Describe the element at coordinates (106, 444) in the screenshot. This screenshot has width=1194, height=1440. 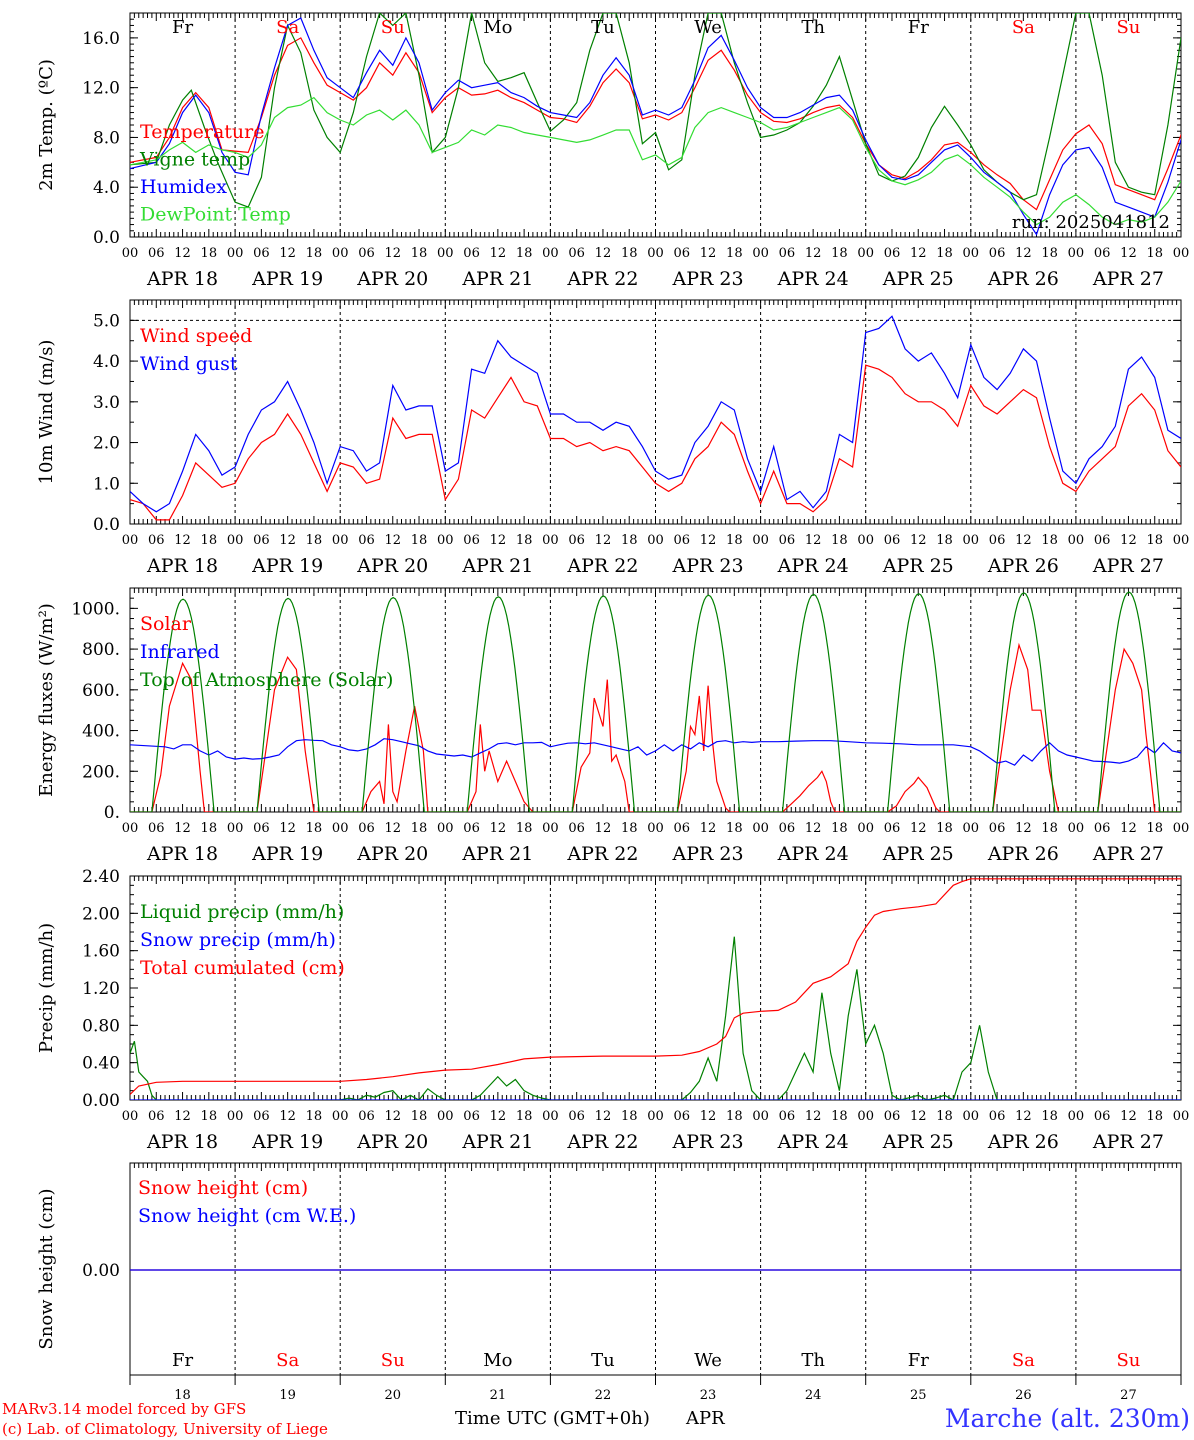
I see `y-tick-label: 2.0` at that location.